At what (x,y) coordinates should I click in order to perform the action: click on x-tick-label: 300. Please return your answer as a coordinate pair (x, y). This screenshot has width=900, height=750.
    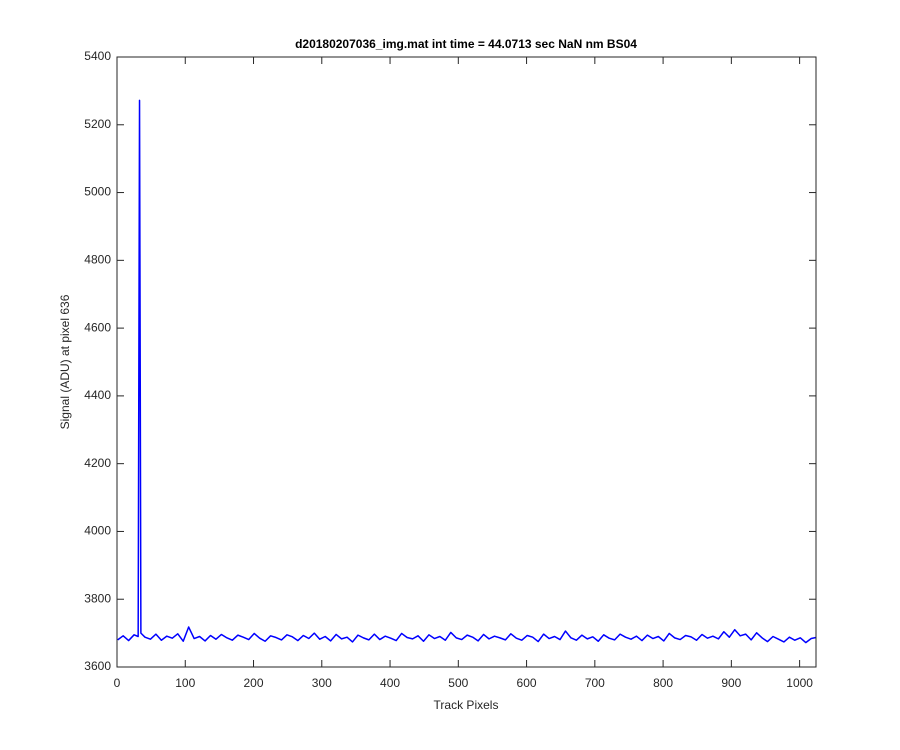
    Looking at the image, I should click on (322, 683).